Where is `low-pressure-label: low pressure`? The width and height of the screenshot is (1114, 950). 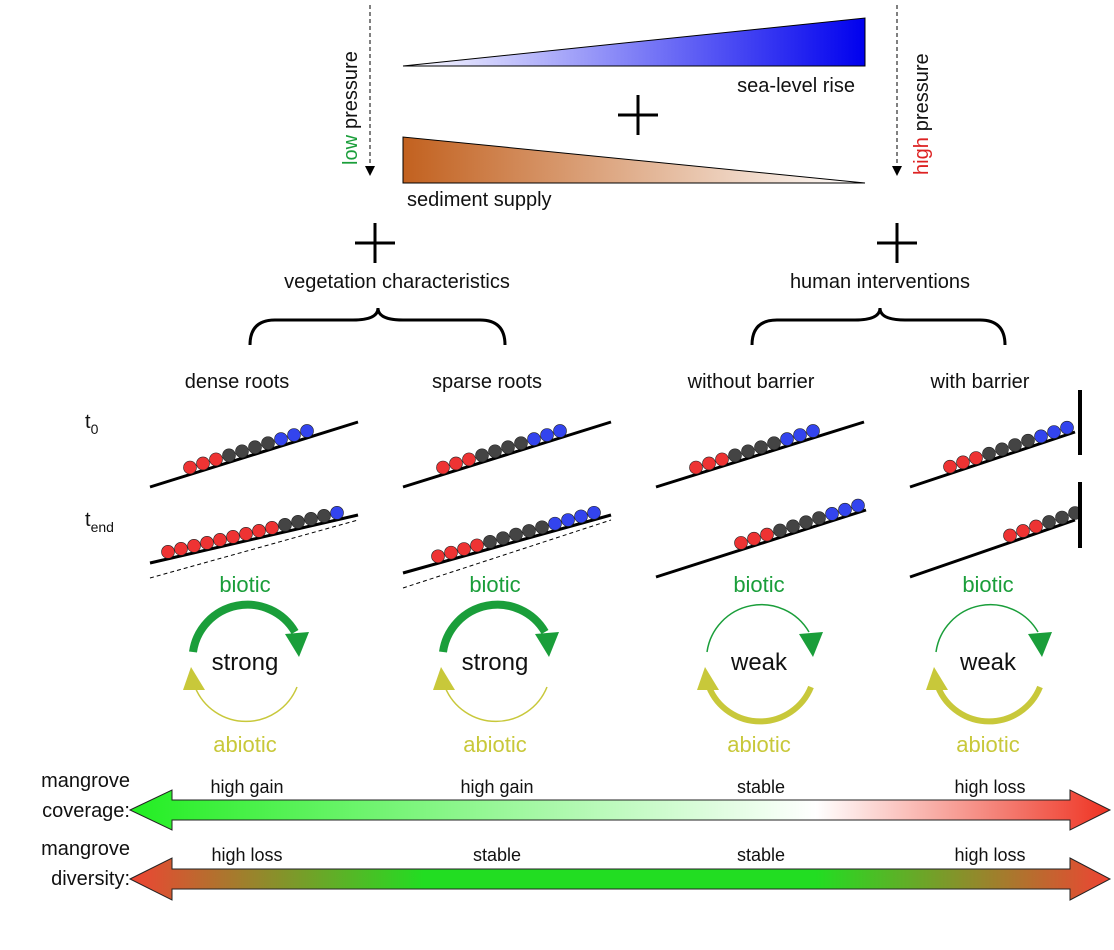 low-pressure-label: low pressure is located at coordinates (351, 108).